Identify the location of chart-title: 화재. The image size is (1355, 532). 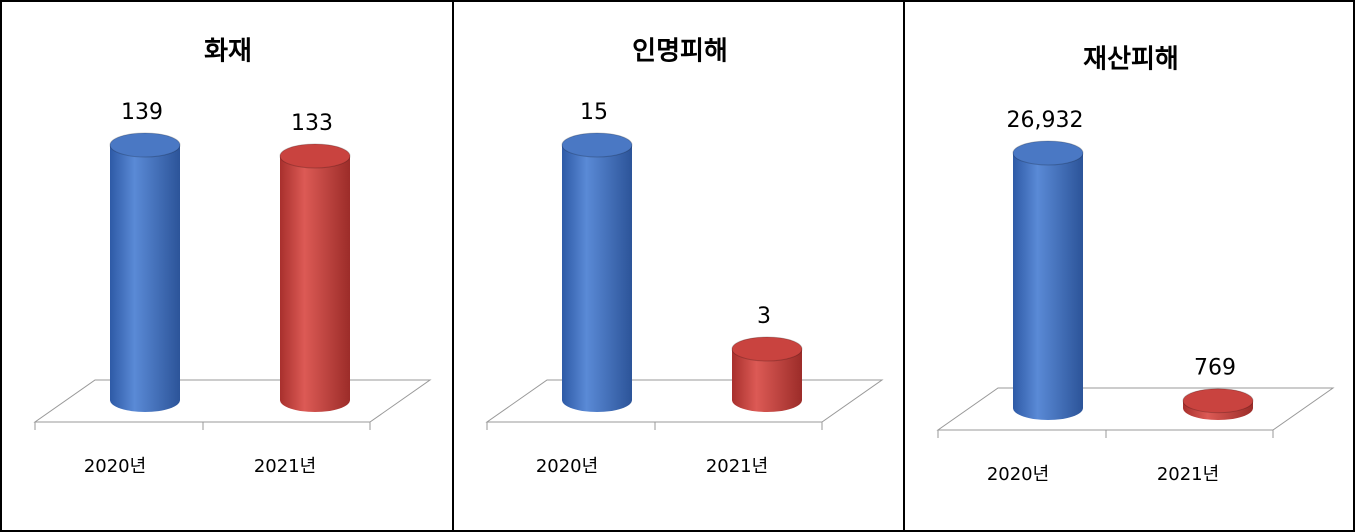
(228, 52).